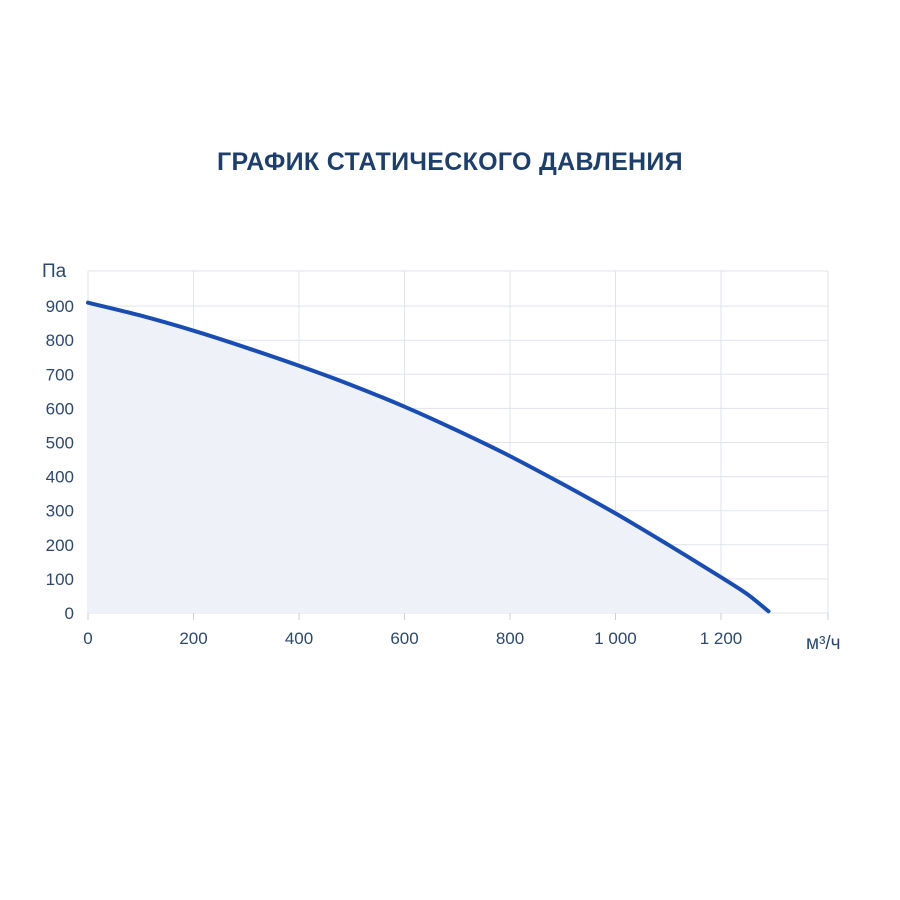 The image size is (900, 900). I want to click on y-tick-label: 200, so click(60, 545).